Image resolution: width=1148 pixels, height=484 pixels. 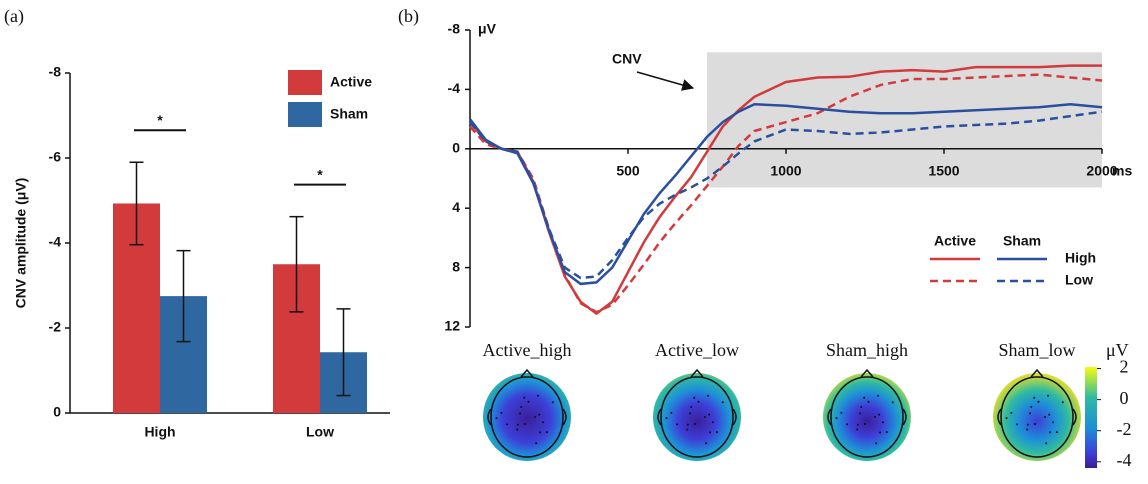 What do you see at coordinates (454, 29) in the screenshot?
I see `y-tick-label: -8` at bounding box center [454, 29].